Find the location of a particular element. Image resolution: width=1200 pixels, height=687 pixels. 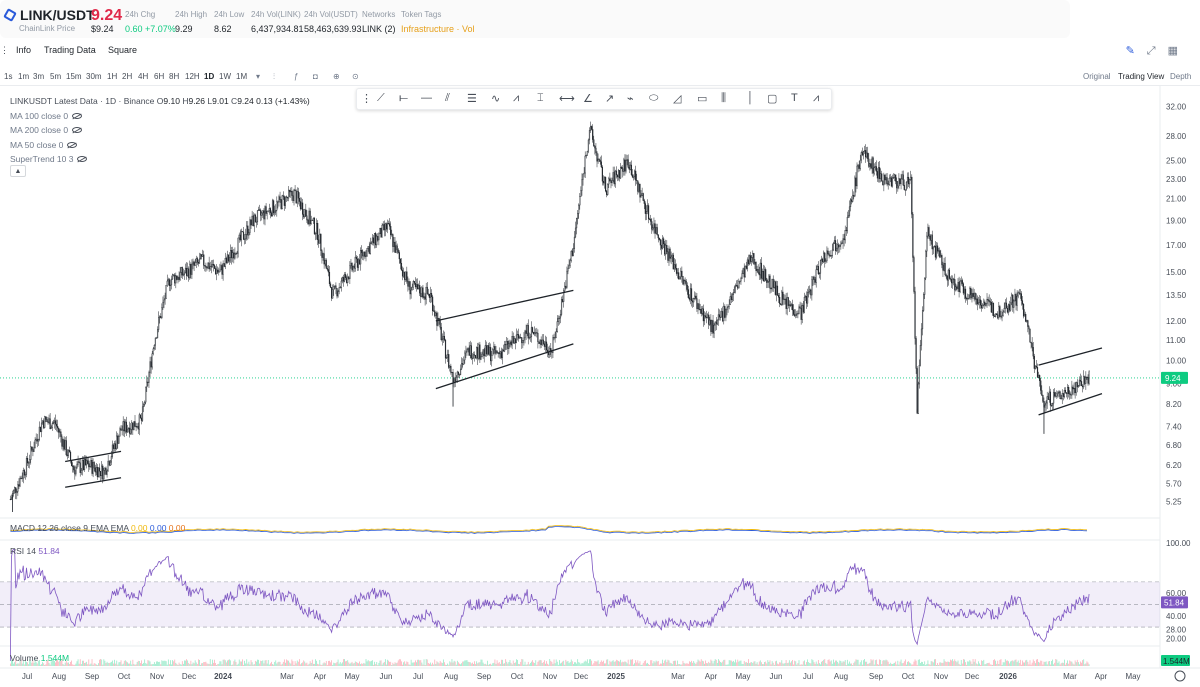

interval-1W: 1W is located at coordinates (225, 76).